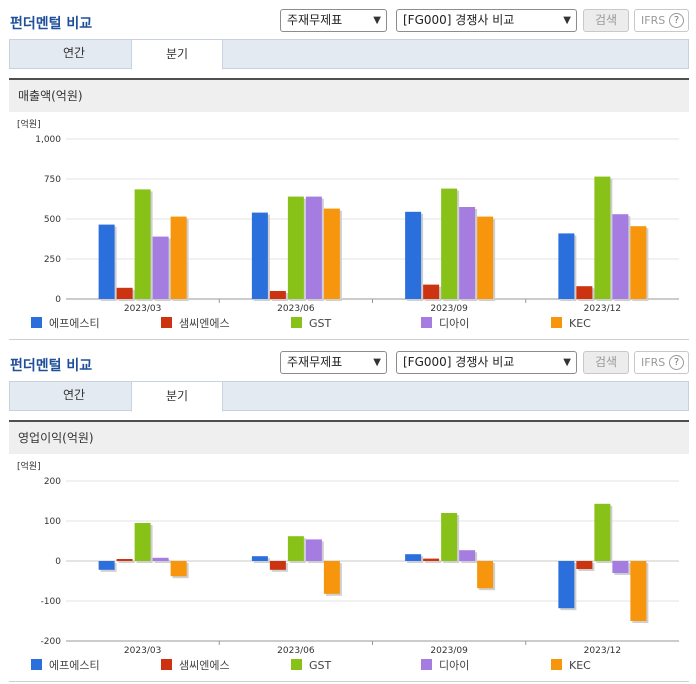 The width and height of the screenshot is (696, 684). Describe the element at coordinates (52, 522) in the screenshot. I see `y-tick-label: 100` at that location.